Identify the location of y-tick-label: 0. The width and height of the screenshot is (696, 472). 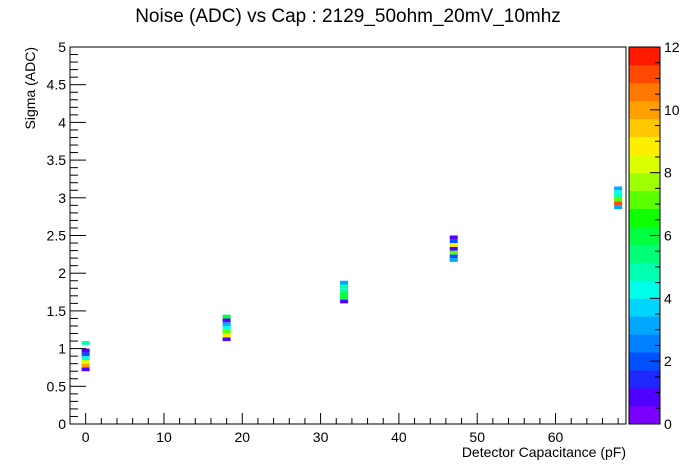
(62, 424).